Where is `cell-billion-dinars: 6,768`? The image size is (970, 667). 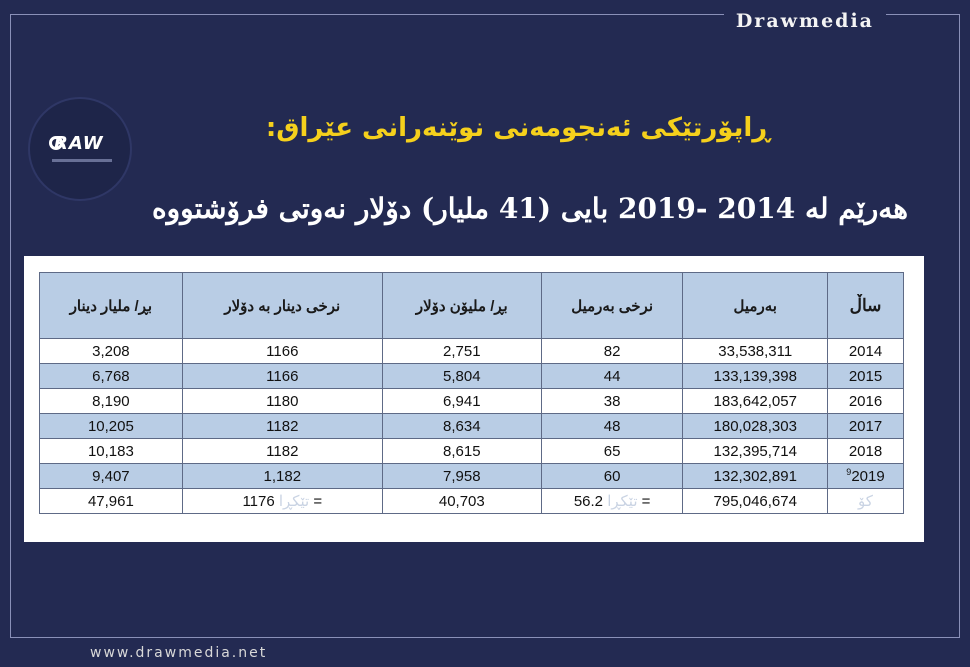 cell-billion-dinars: 6,768 is located at coordinates (111, 376).